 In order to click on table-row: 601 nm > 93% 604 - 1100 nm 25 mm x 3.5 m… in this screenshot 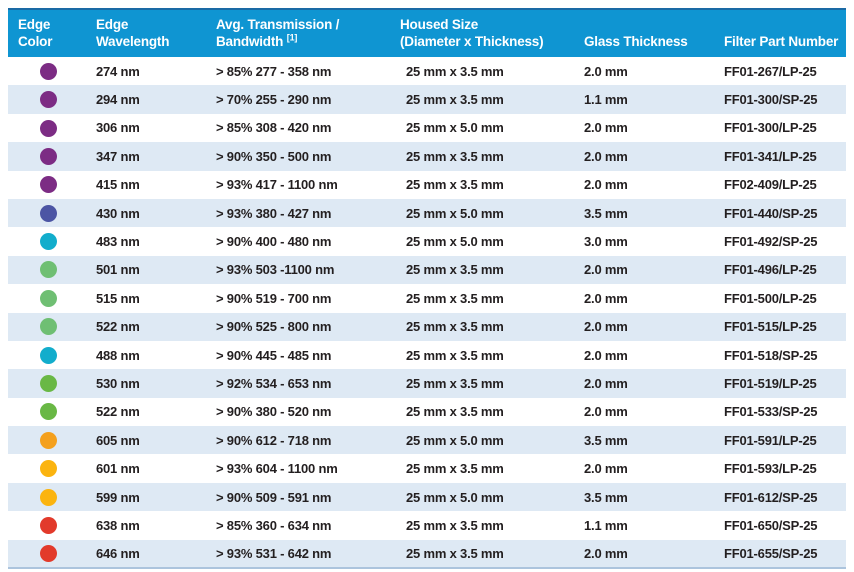, I will do `click(427, 468)`.